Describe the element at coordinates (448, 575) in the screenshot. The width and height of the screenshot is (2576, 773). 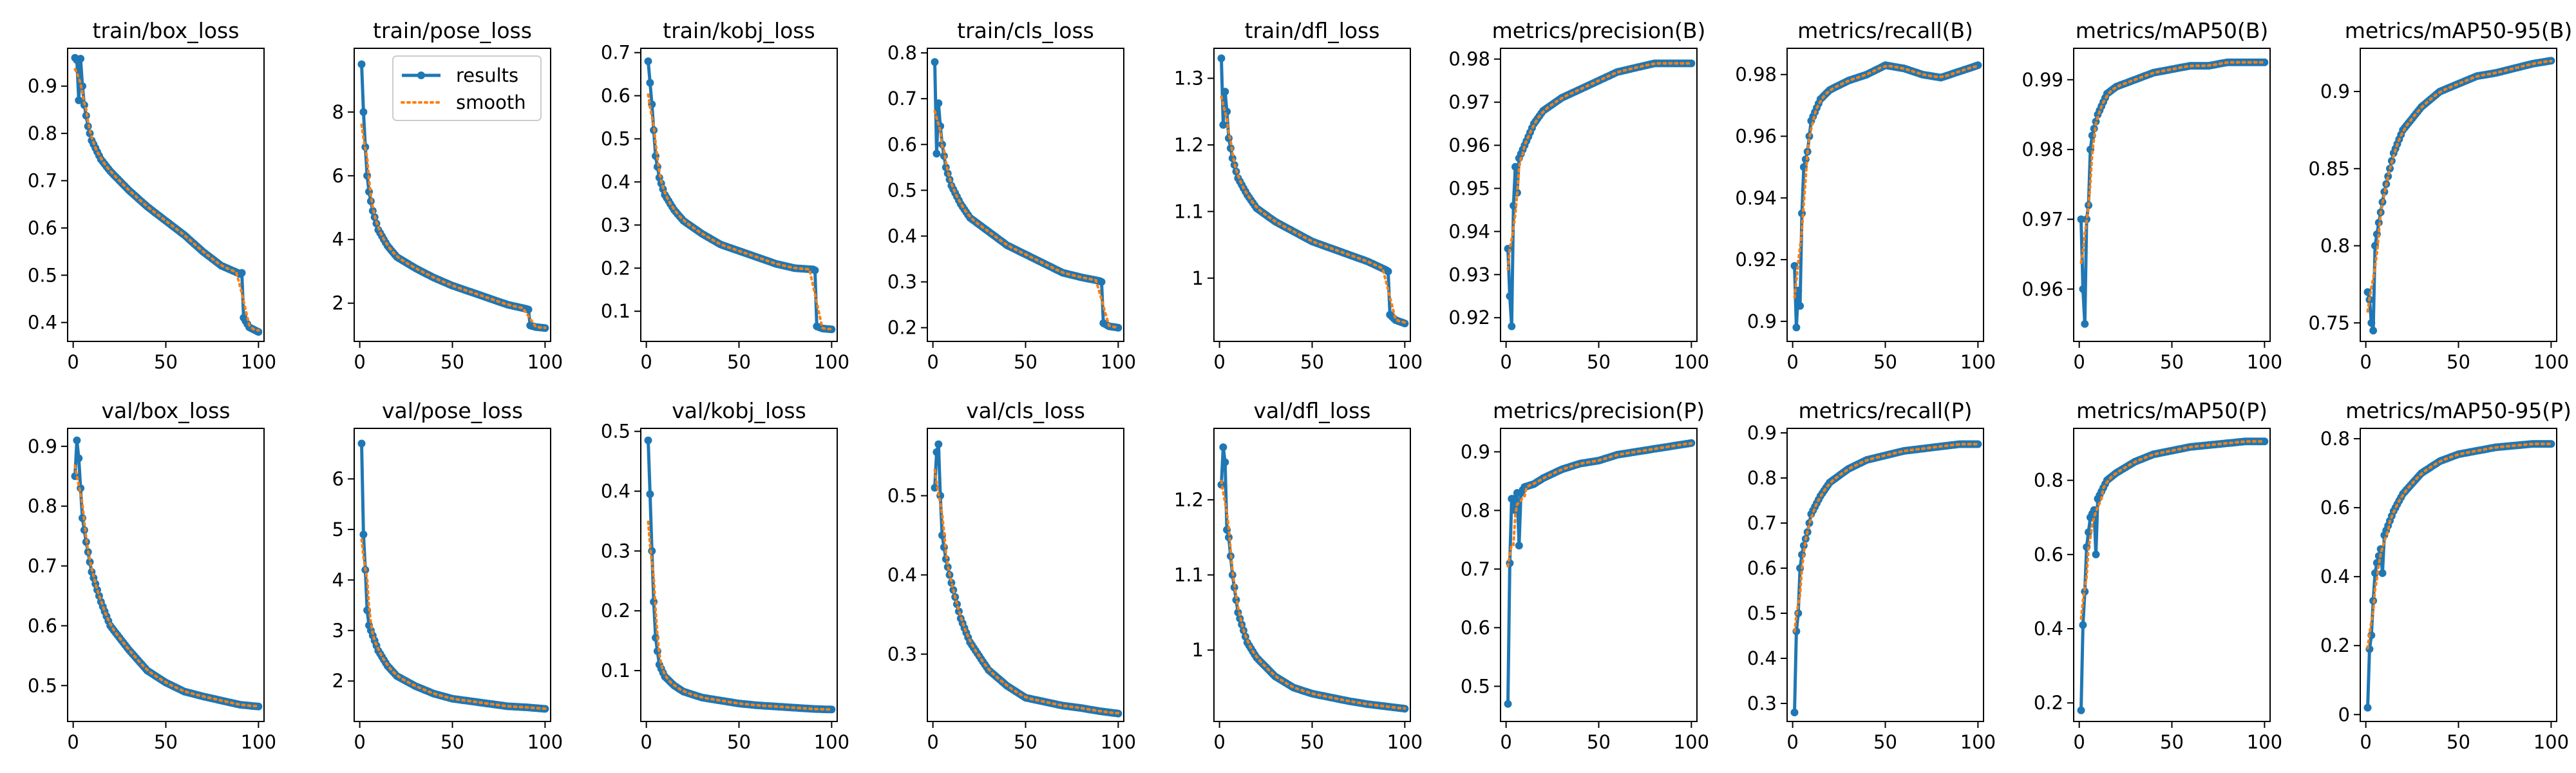
I see `subplot: val/pose_loss 0 50 100 2 3 4 5 6` at that location.